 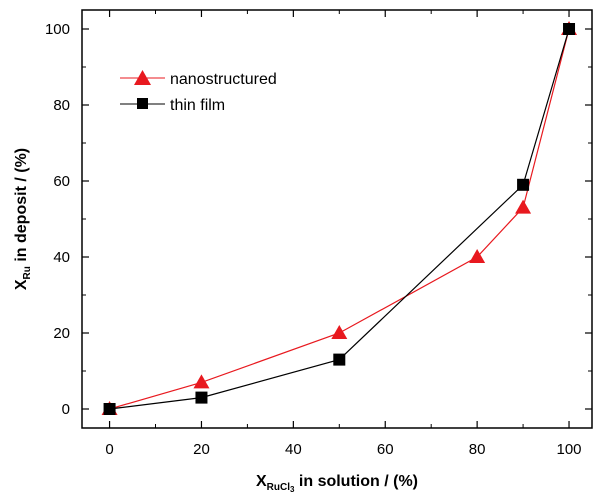 What do you see at coordinates (61, 105) in the screenshot?
I see `y-tick-label: 80` at bounding box center [61, 105].